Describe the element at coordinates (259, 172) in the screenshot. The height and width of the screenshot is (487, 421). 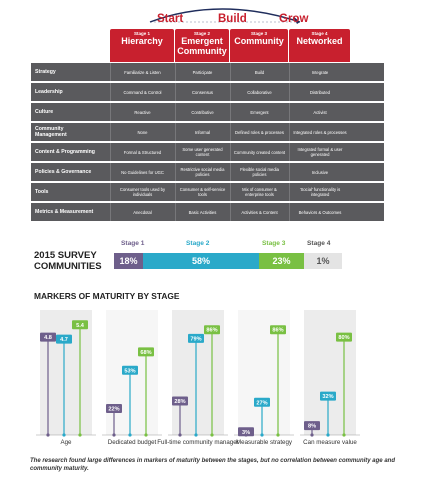
I see `cell-stage-3: Flexible social media policies` at that location.